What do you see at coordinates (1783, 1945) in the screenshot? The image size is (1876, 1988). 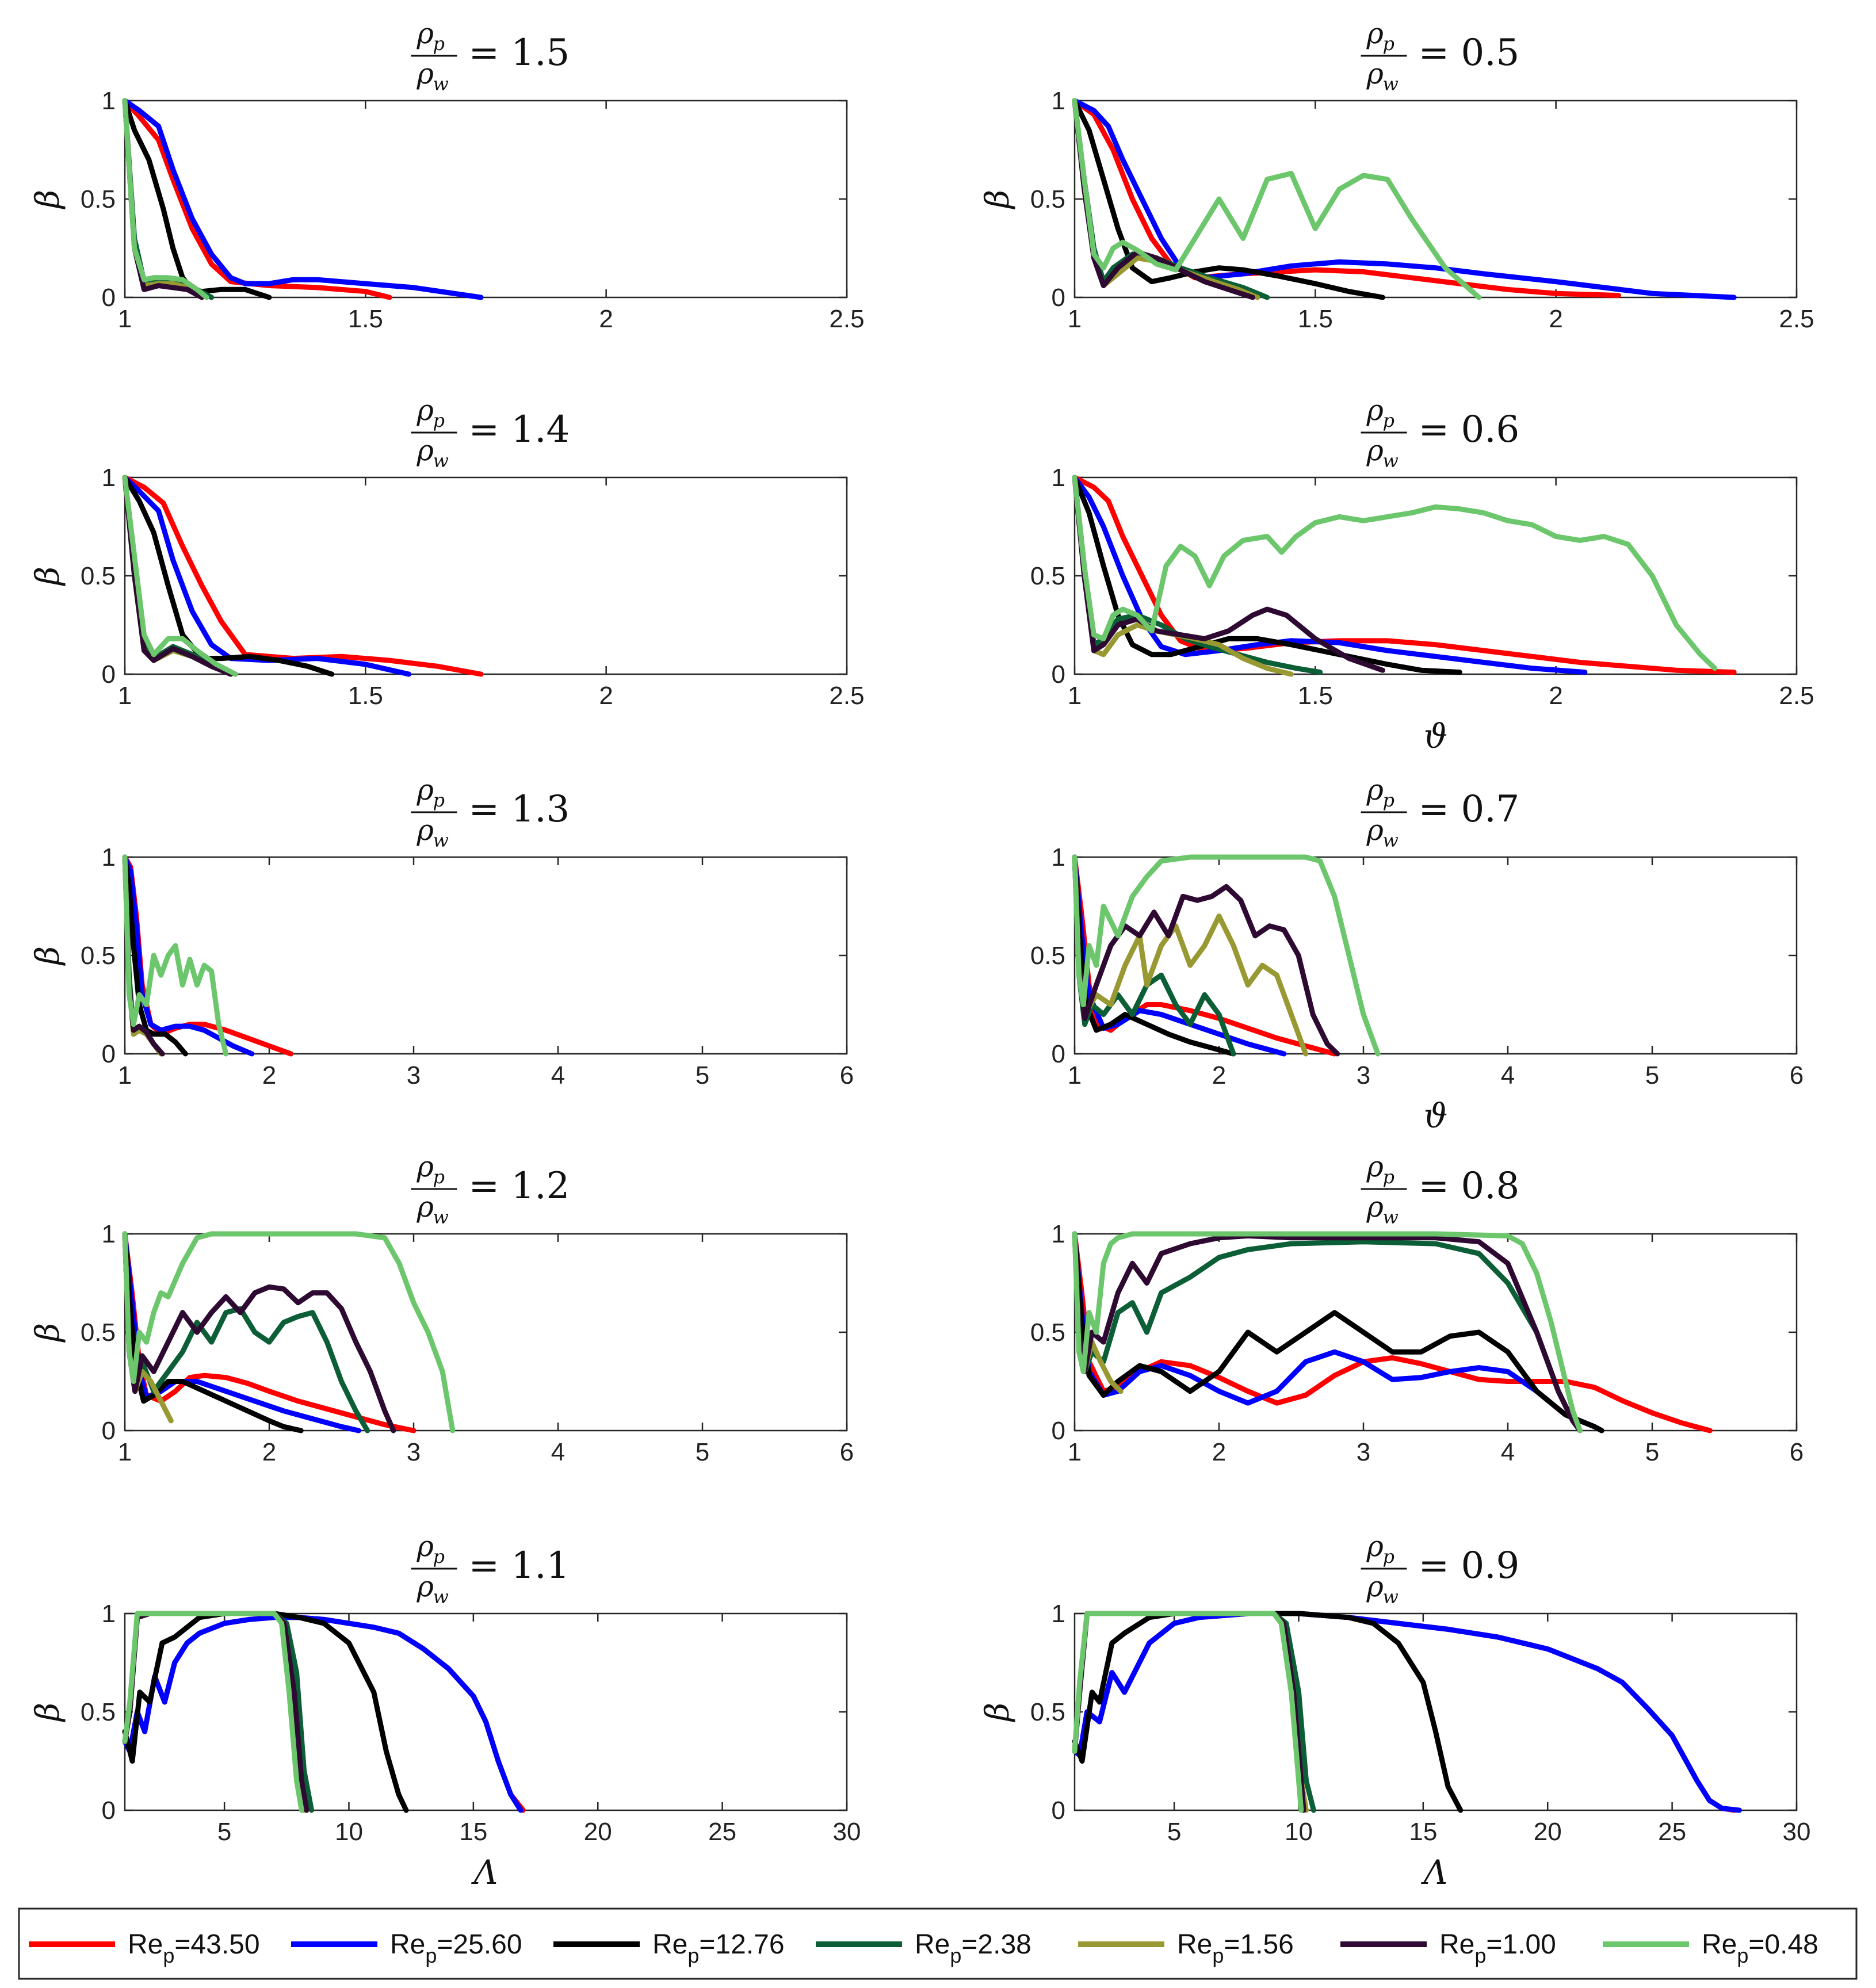 I see `legend-label-value: =0.48` at bounding box center [1783, 1945].